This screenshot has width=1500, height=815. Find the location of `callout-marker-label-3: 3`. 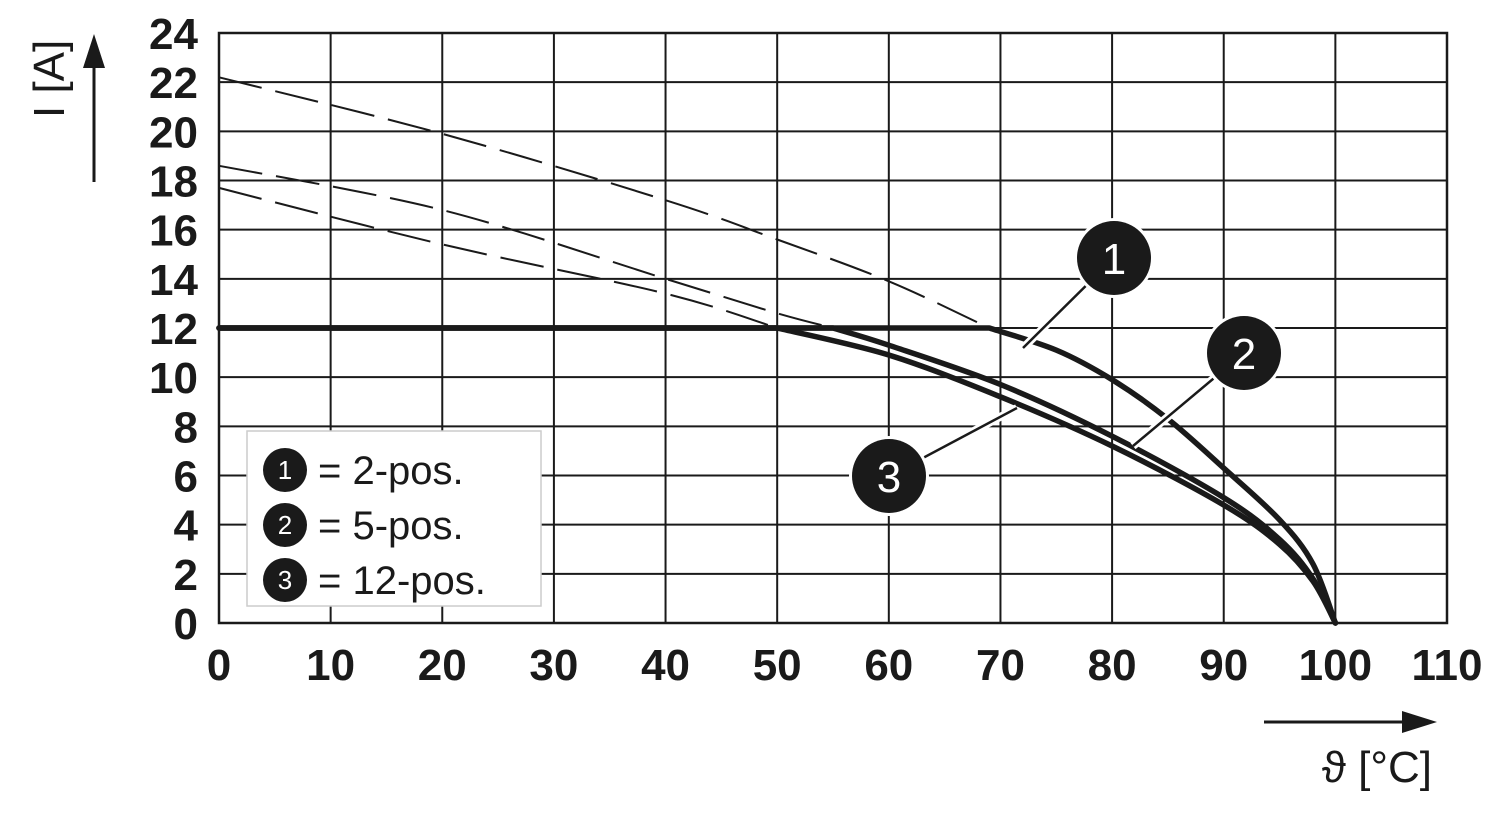

callout-marker-label-3: 3 is located at coordinates (889, 477).